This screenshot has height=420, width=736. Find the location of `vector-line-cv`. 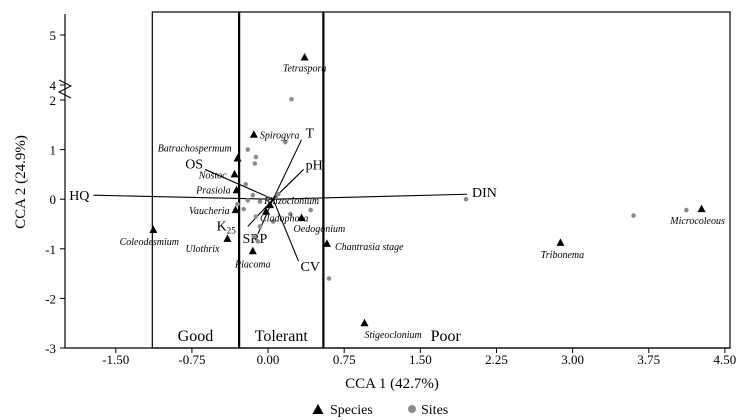

vector-line-cv is located at coordinates (286, 230).